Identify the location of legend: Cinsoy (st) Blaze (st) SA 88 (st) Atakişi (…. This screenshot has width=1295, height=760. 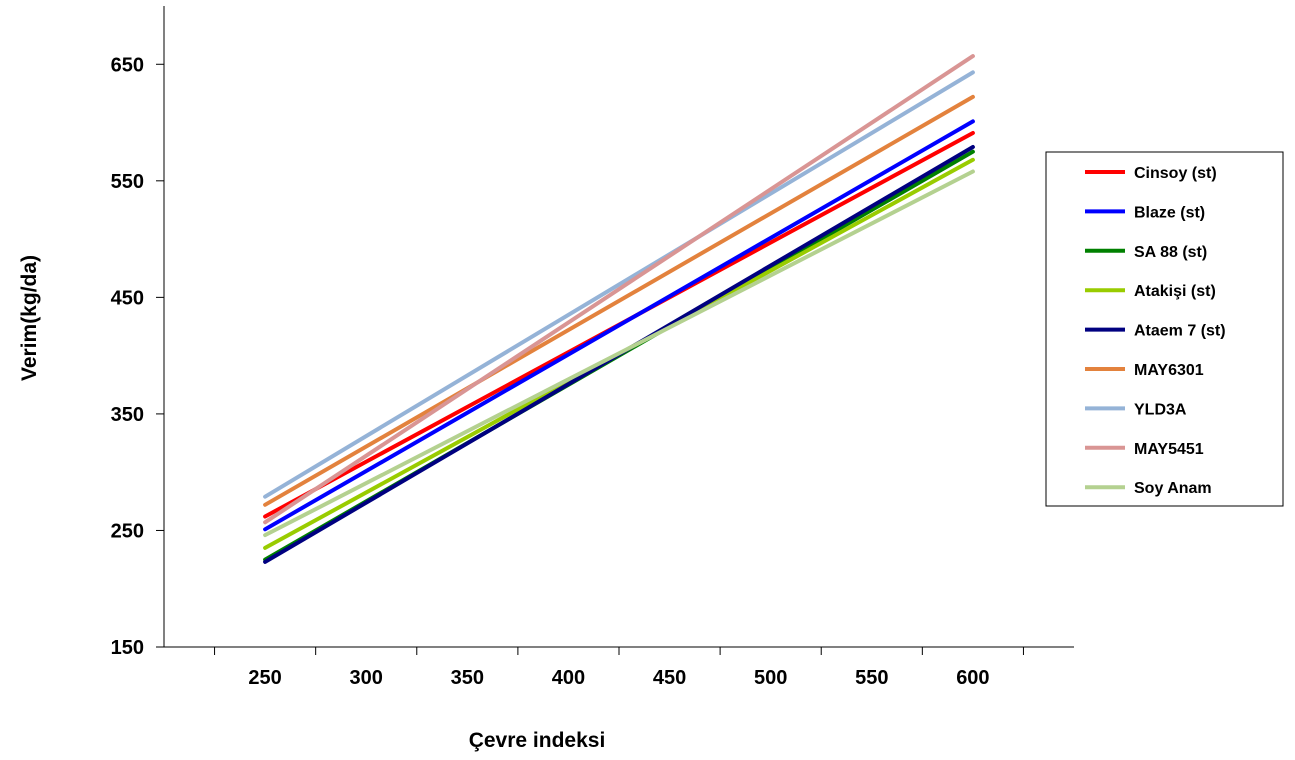
(1164, 329).